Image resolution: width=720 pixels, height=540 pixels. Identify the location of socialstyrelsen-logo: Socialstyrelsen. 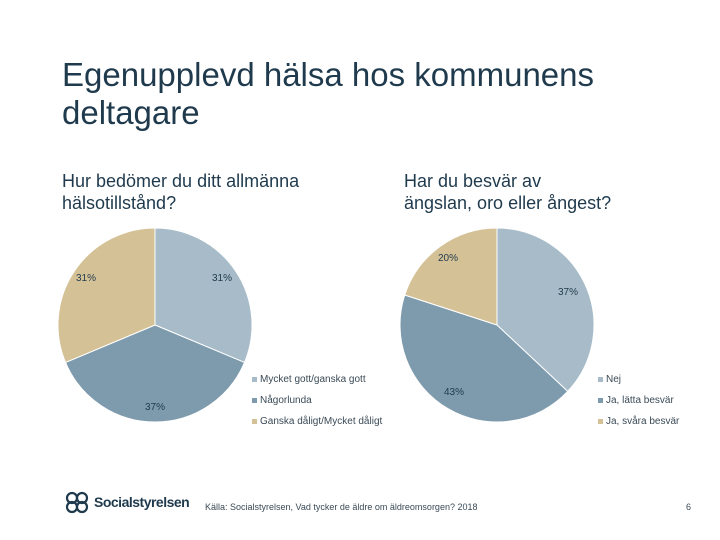
(127, 502).